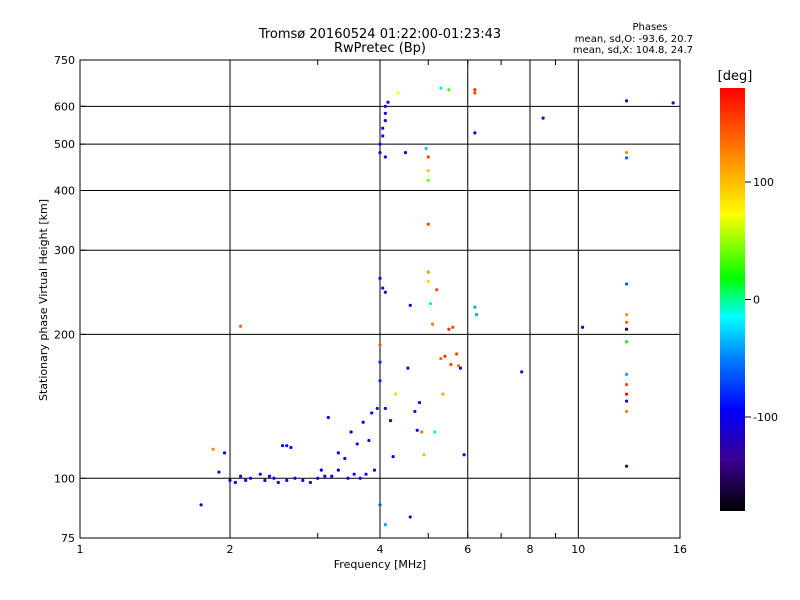  What do you see at coordinates (80, 549) in the screenshot?
I see `x-tick-label: 1` at bounding box center [80, 549].